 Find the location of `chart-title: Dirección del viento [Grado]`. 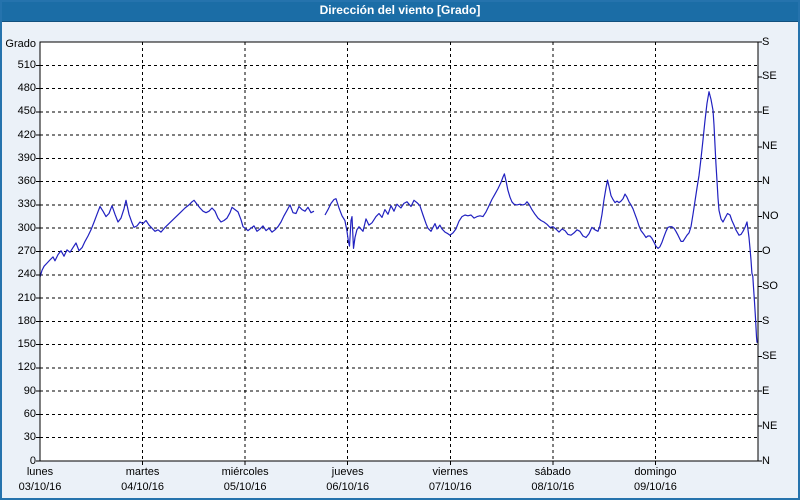

chart-title: Dirección del viento [Grado] is located at coordinates (400, 10).